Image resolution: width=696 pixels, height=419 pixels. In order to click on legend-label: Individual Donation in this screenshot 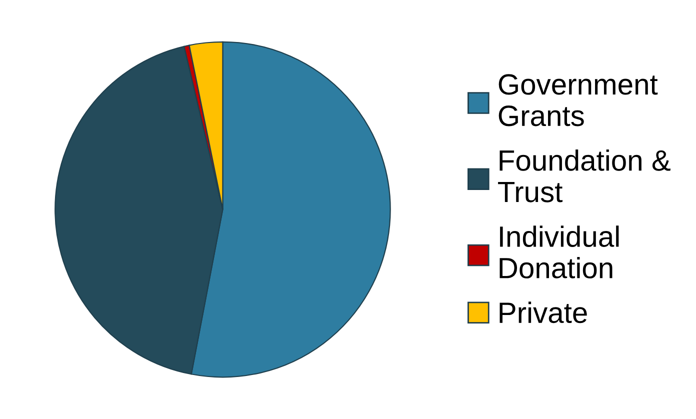, I will do `click(559, 252)`.